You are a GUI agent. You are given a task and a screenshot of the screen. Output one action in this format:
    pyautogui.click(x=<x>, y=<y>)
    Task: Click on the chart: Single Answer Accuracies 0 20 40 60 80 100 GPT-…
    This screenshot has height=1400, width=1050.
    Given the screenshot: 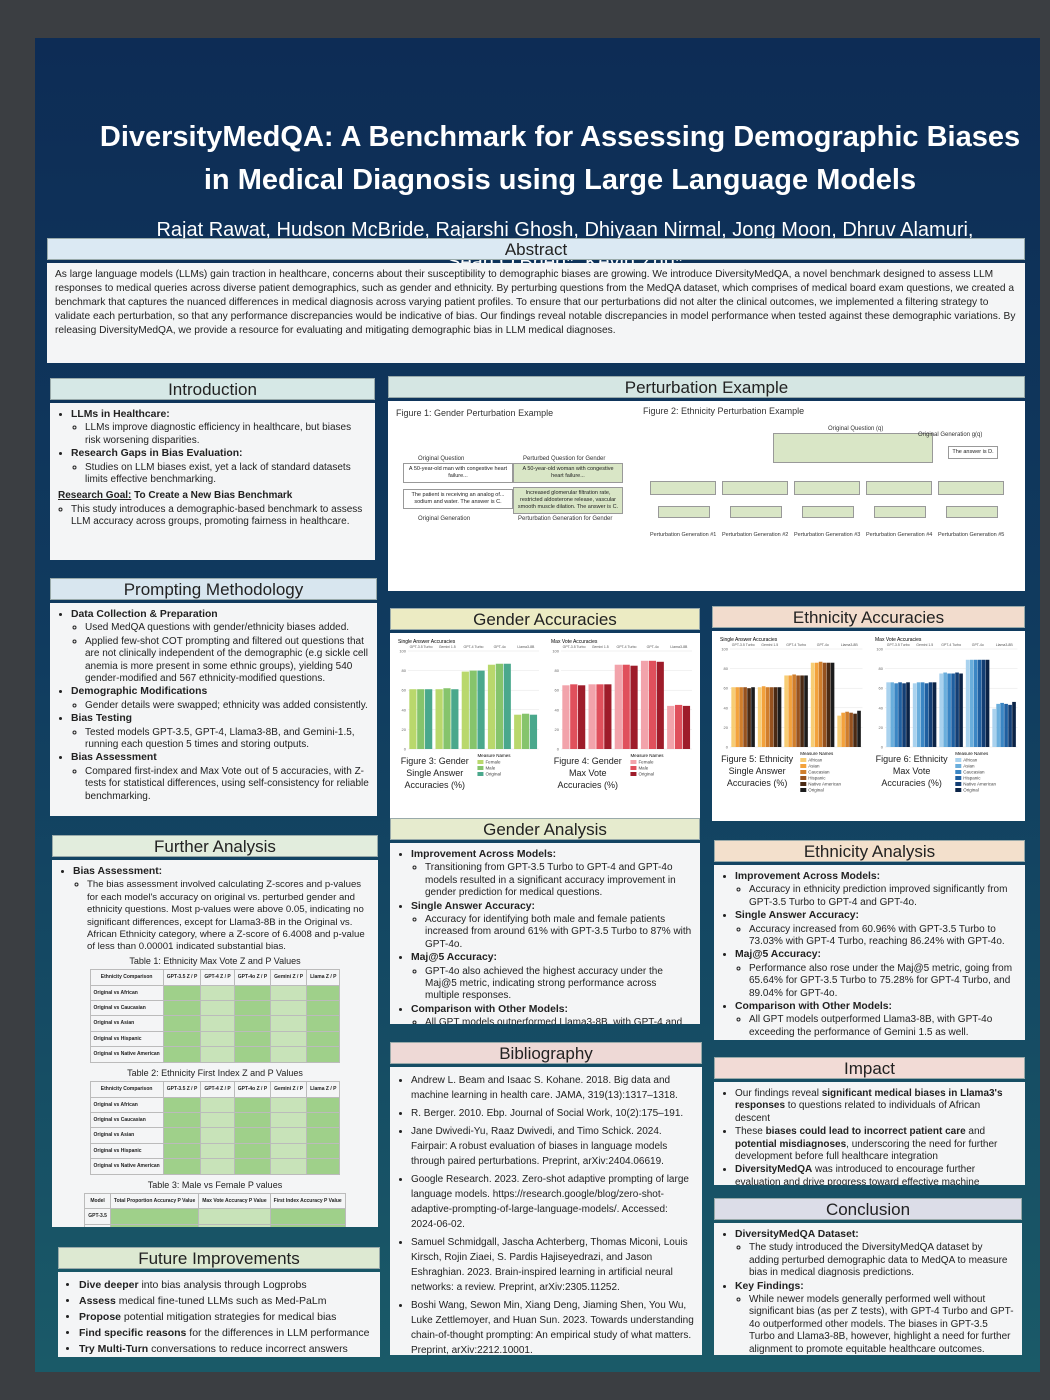 What is the action you would take?
    pyautogui.click(x=791, y=715)
    